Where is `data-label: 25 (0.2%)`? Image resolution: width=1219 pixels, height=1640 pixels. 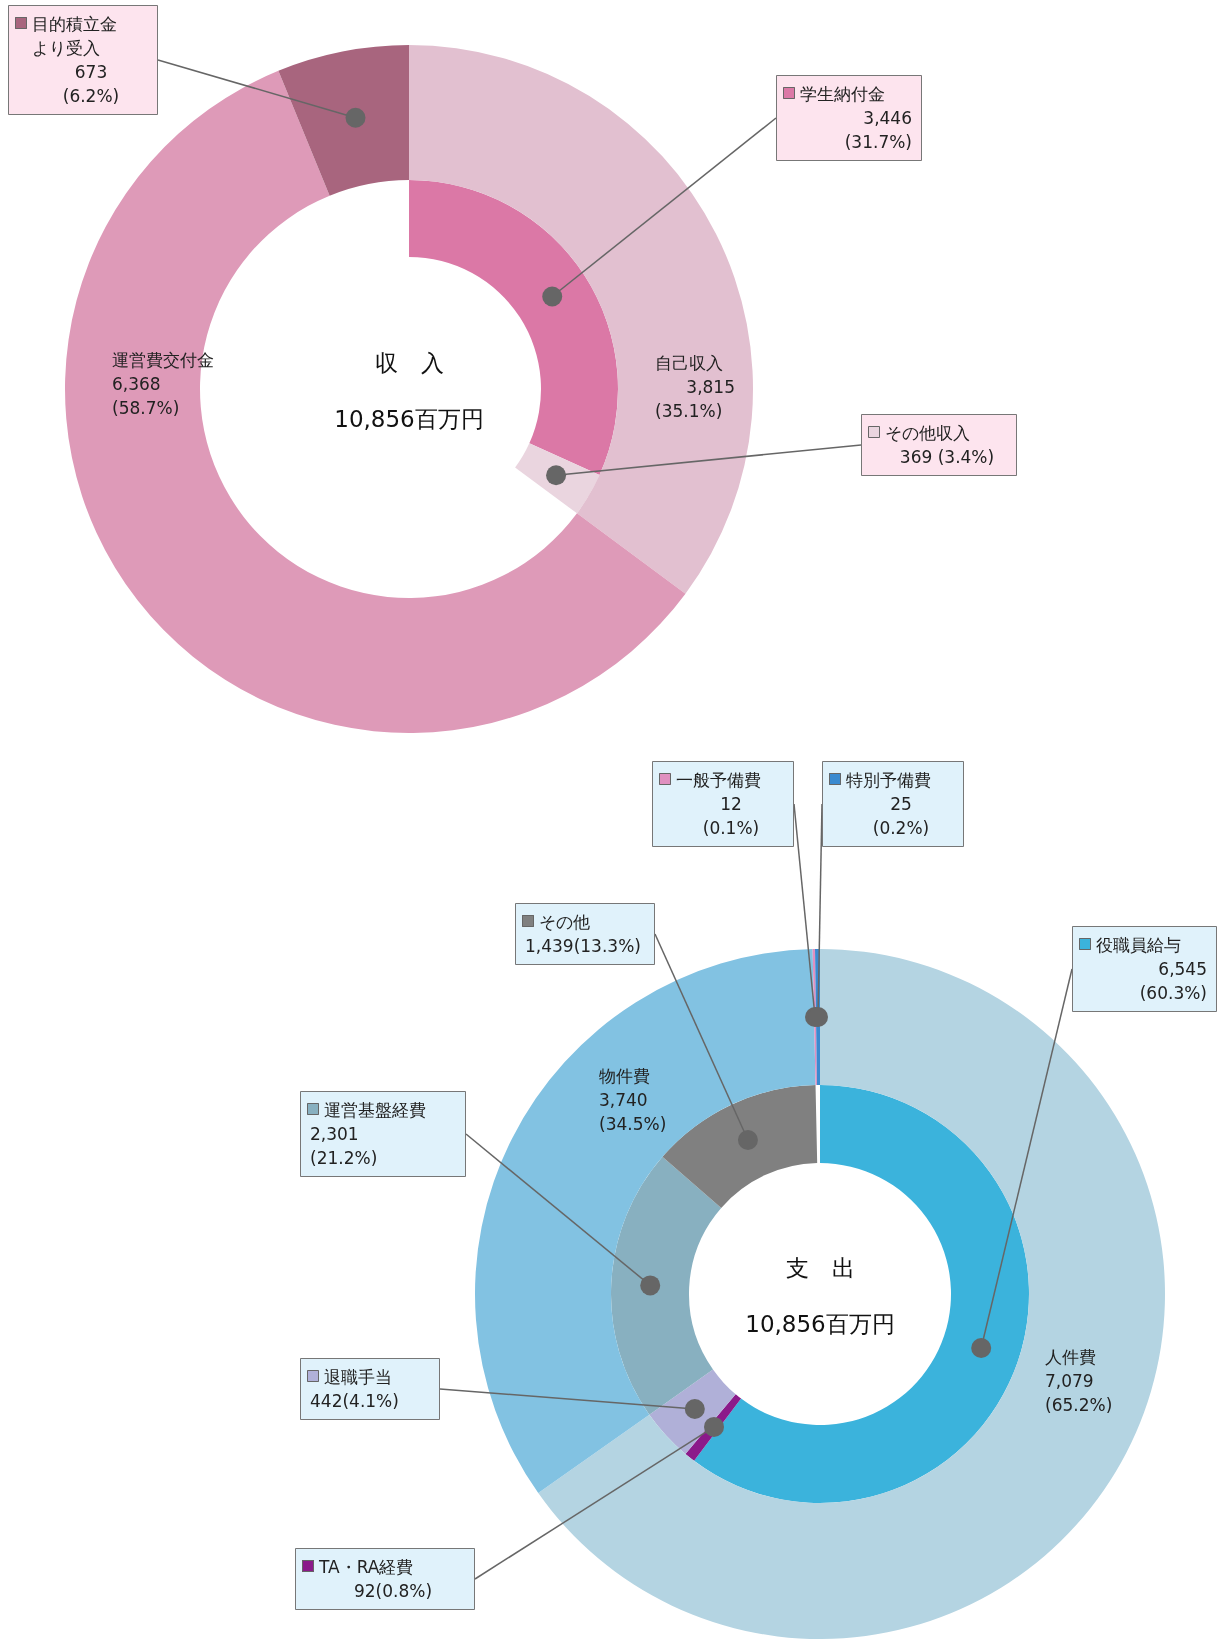 data-label: 25 (0.2%) is located at coordinates (901, 816).